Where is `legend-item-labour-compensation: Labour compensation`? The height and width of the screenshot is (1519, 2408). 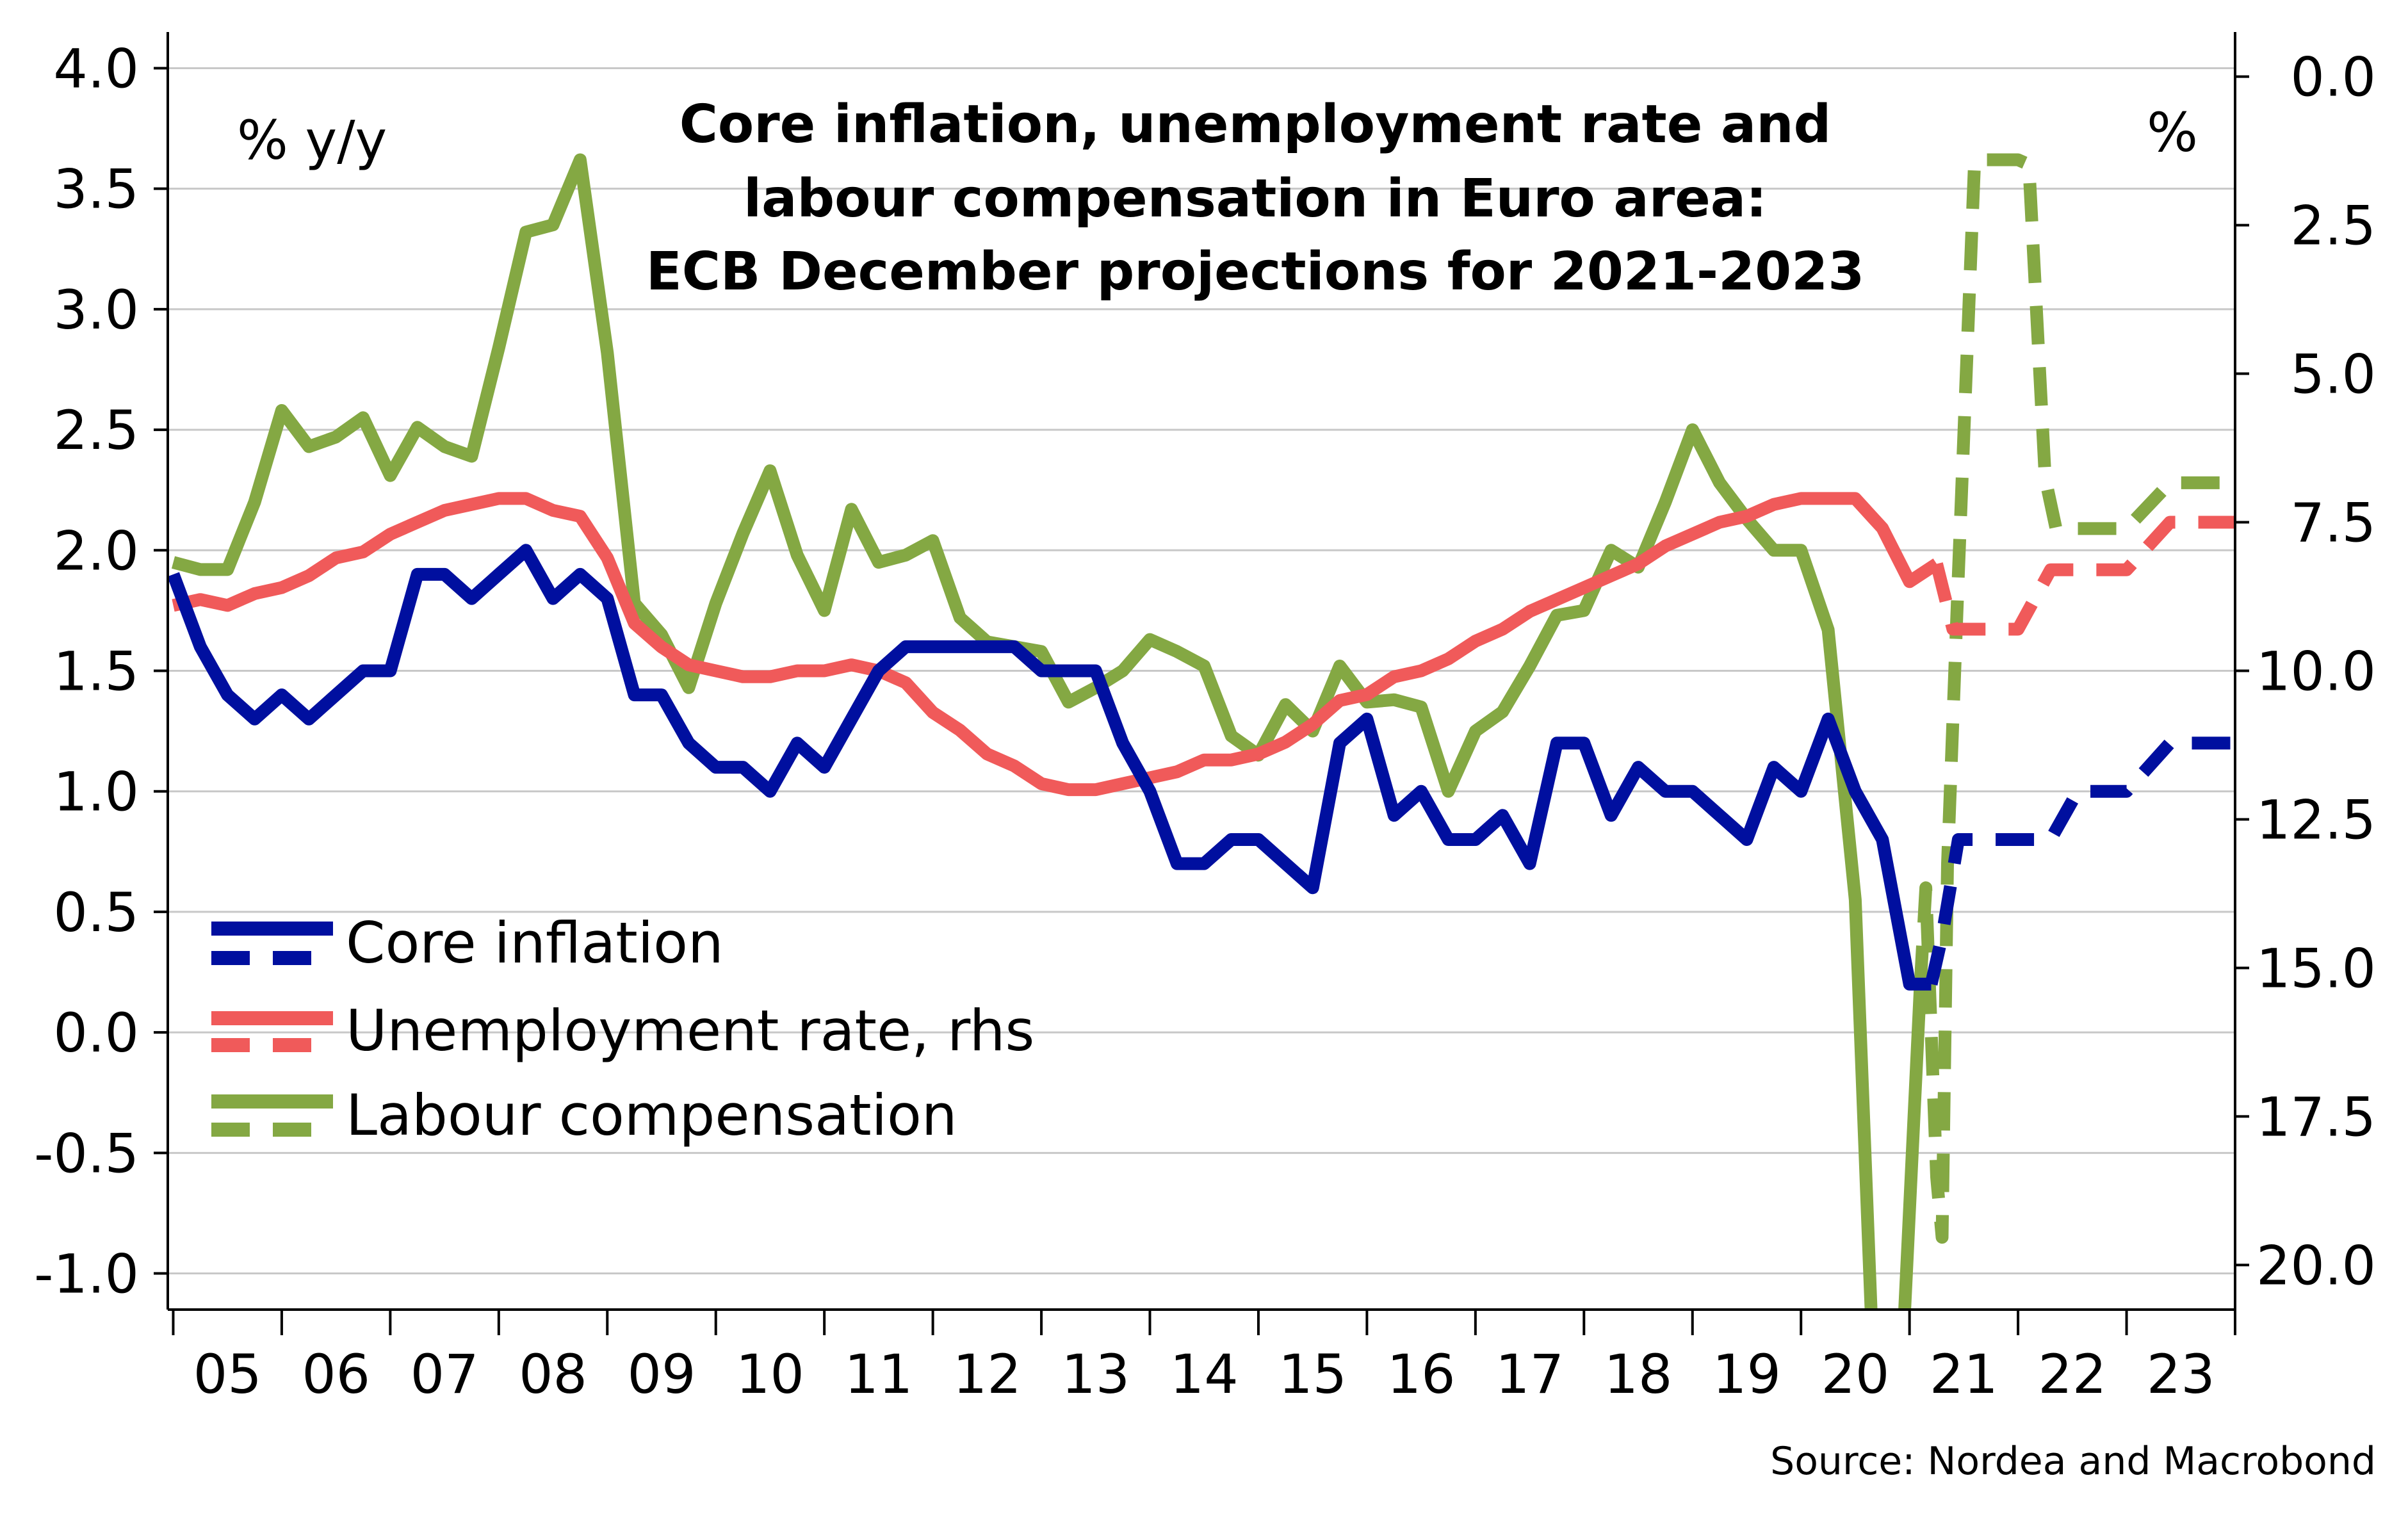
legend-item-labour-compensation: Labour compensation is located at coordinates (584, 1115).